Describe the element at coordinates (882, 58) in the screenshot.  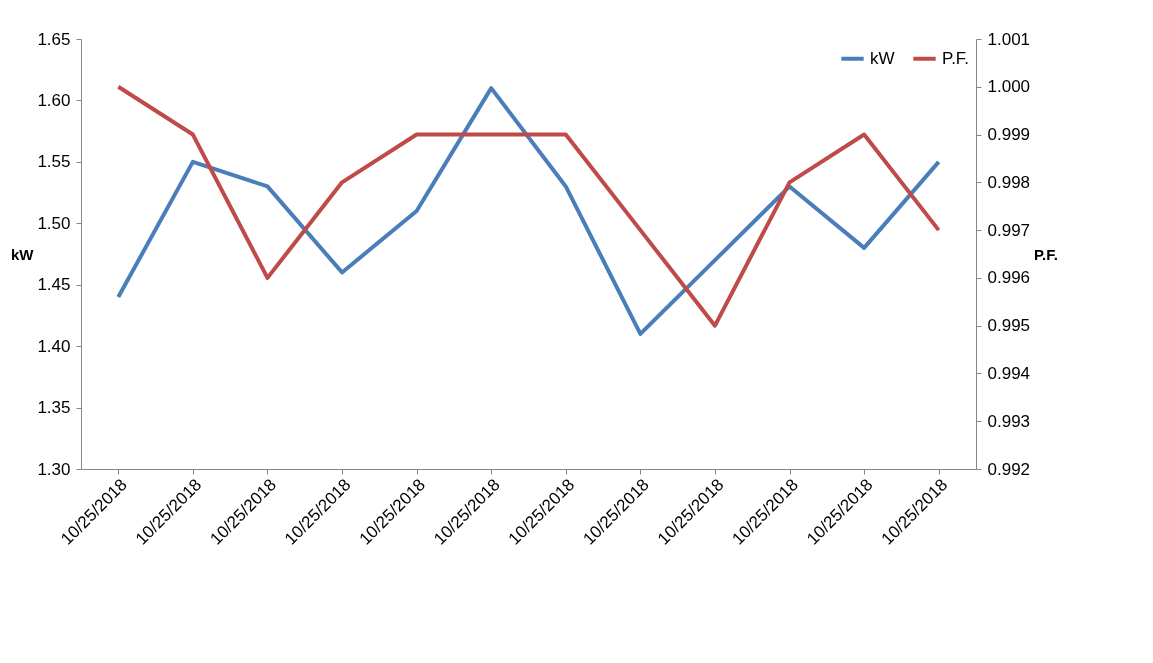
I see `legend-label: kW` at that location.